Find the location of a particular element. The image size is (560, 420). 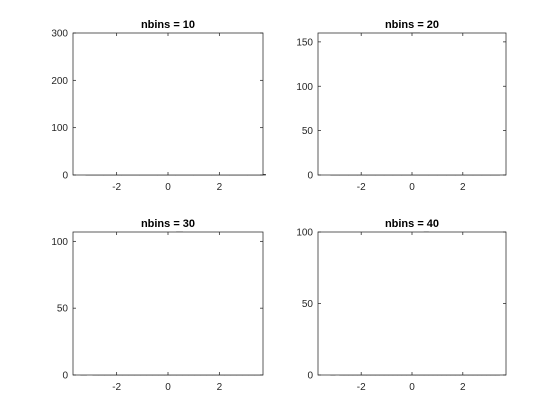

subplot-title: nbins = 10 is located at coordinates (168, 25).